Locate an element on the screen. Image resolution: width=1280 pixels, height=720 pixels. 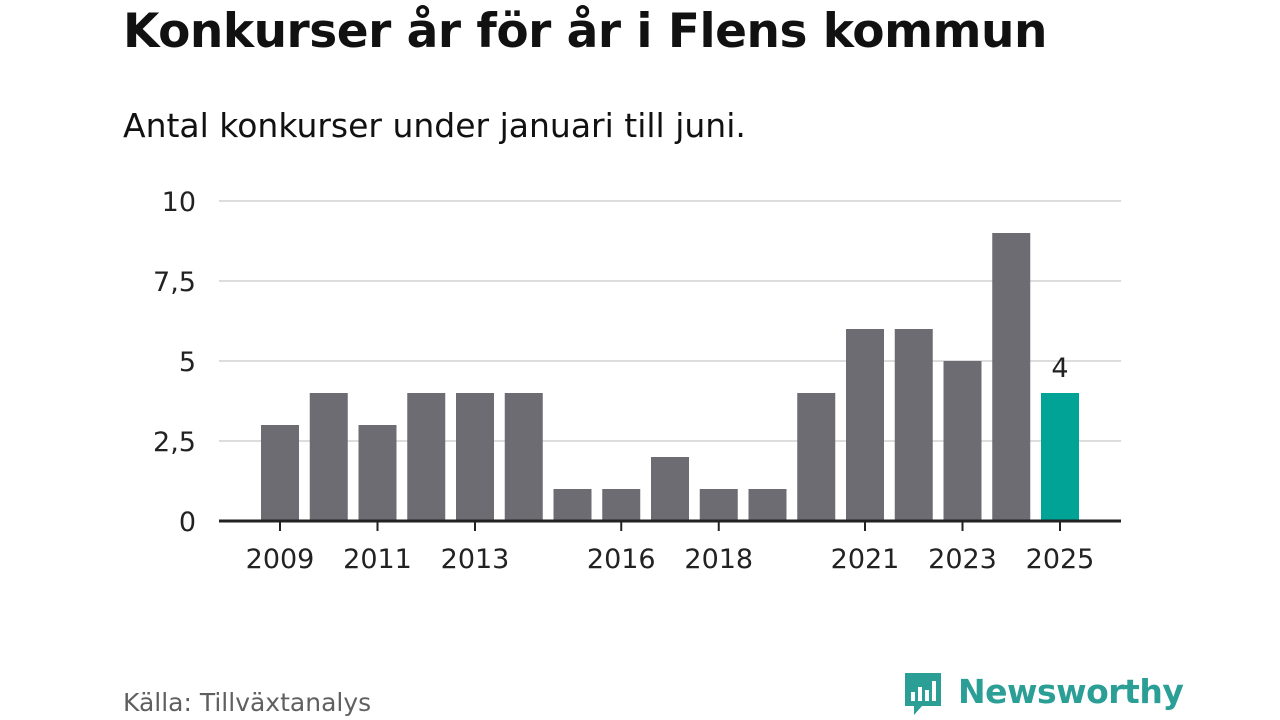
x-tick-label: 2009 is located at coordinates (280, 559).